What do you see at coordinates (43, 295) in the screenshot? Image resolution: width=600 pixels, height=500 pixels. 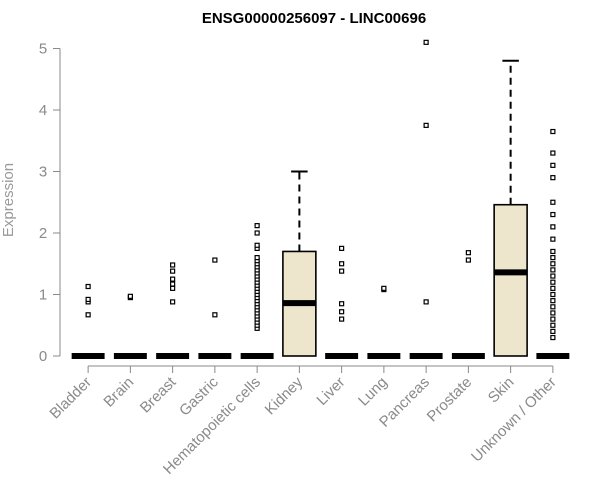 I see `y-tick-label: 1` at bounding box center [43, 295].